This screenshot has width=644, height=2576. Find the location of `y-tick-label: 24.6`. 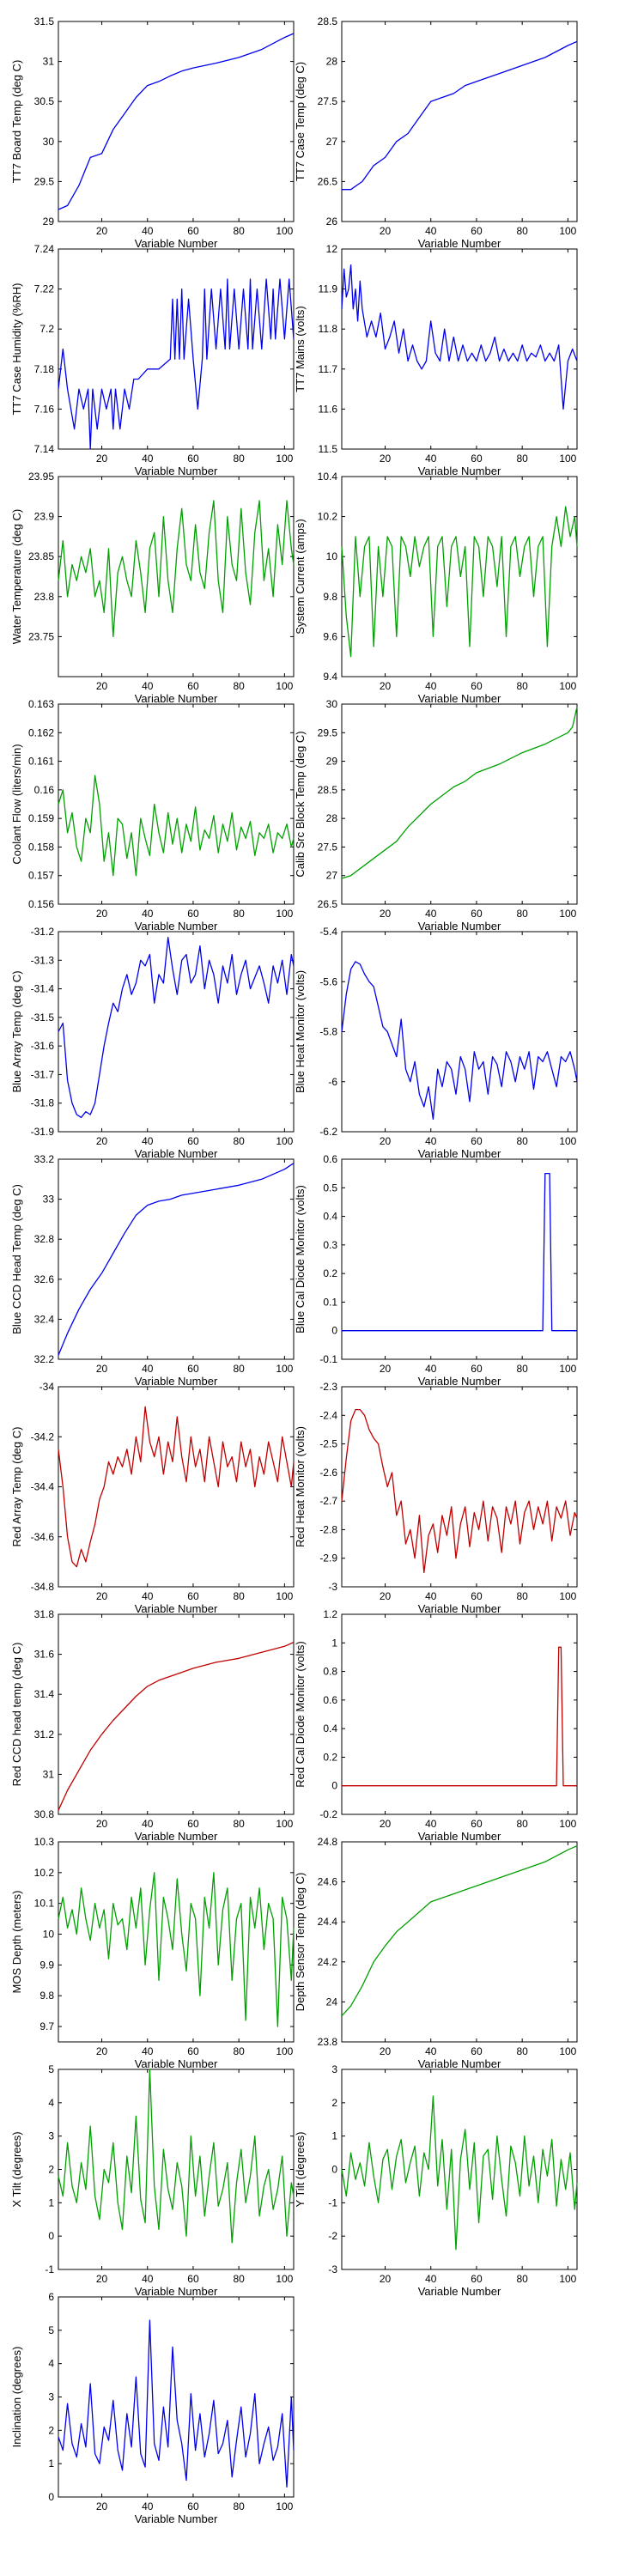

y-tick-label: 24.6 is located at coordinates (328, 1882).